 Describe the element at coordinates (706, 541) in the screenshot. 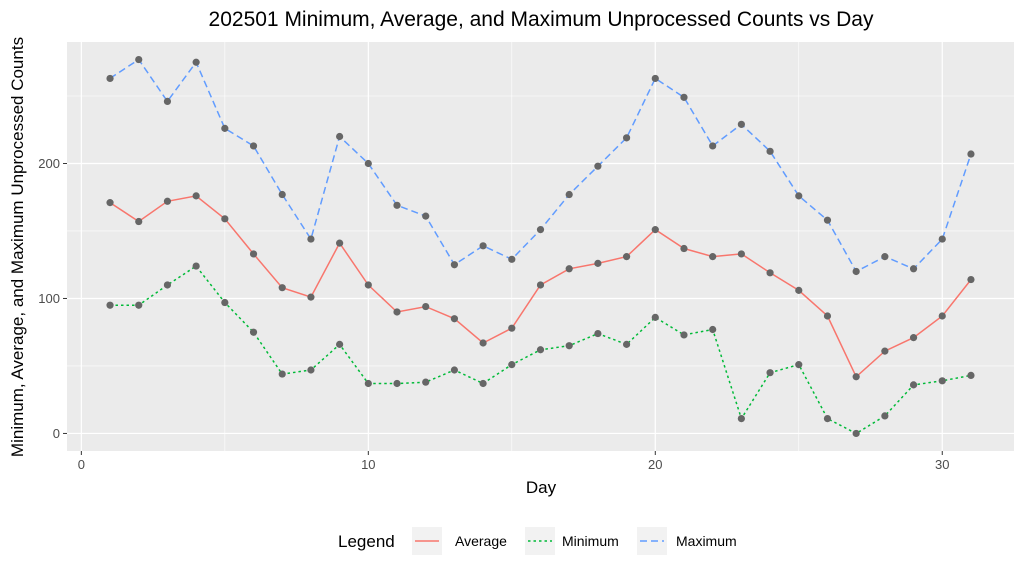

I see `legend-label-maximum: Maximum` at that location.